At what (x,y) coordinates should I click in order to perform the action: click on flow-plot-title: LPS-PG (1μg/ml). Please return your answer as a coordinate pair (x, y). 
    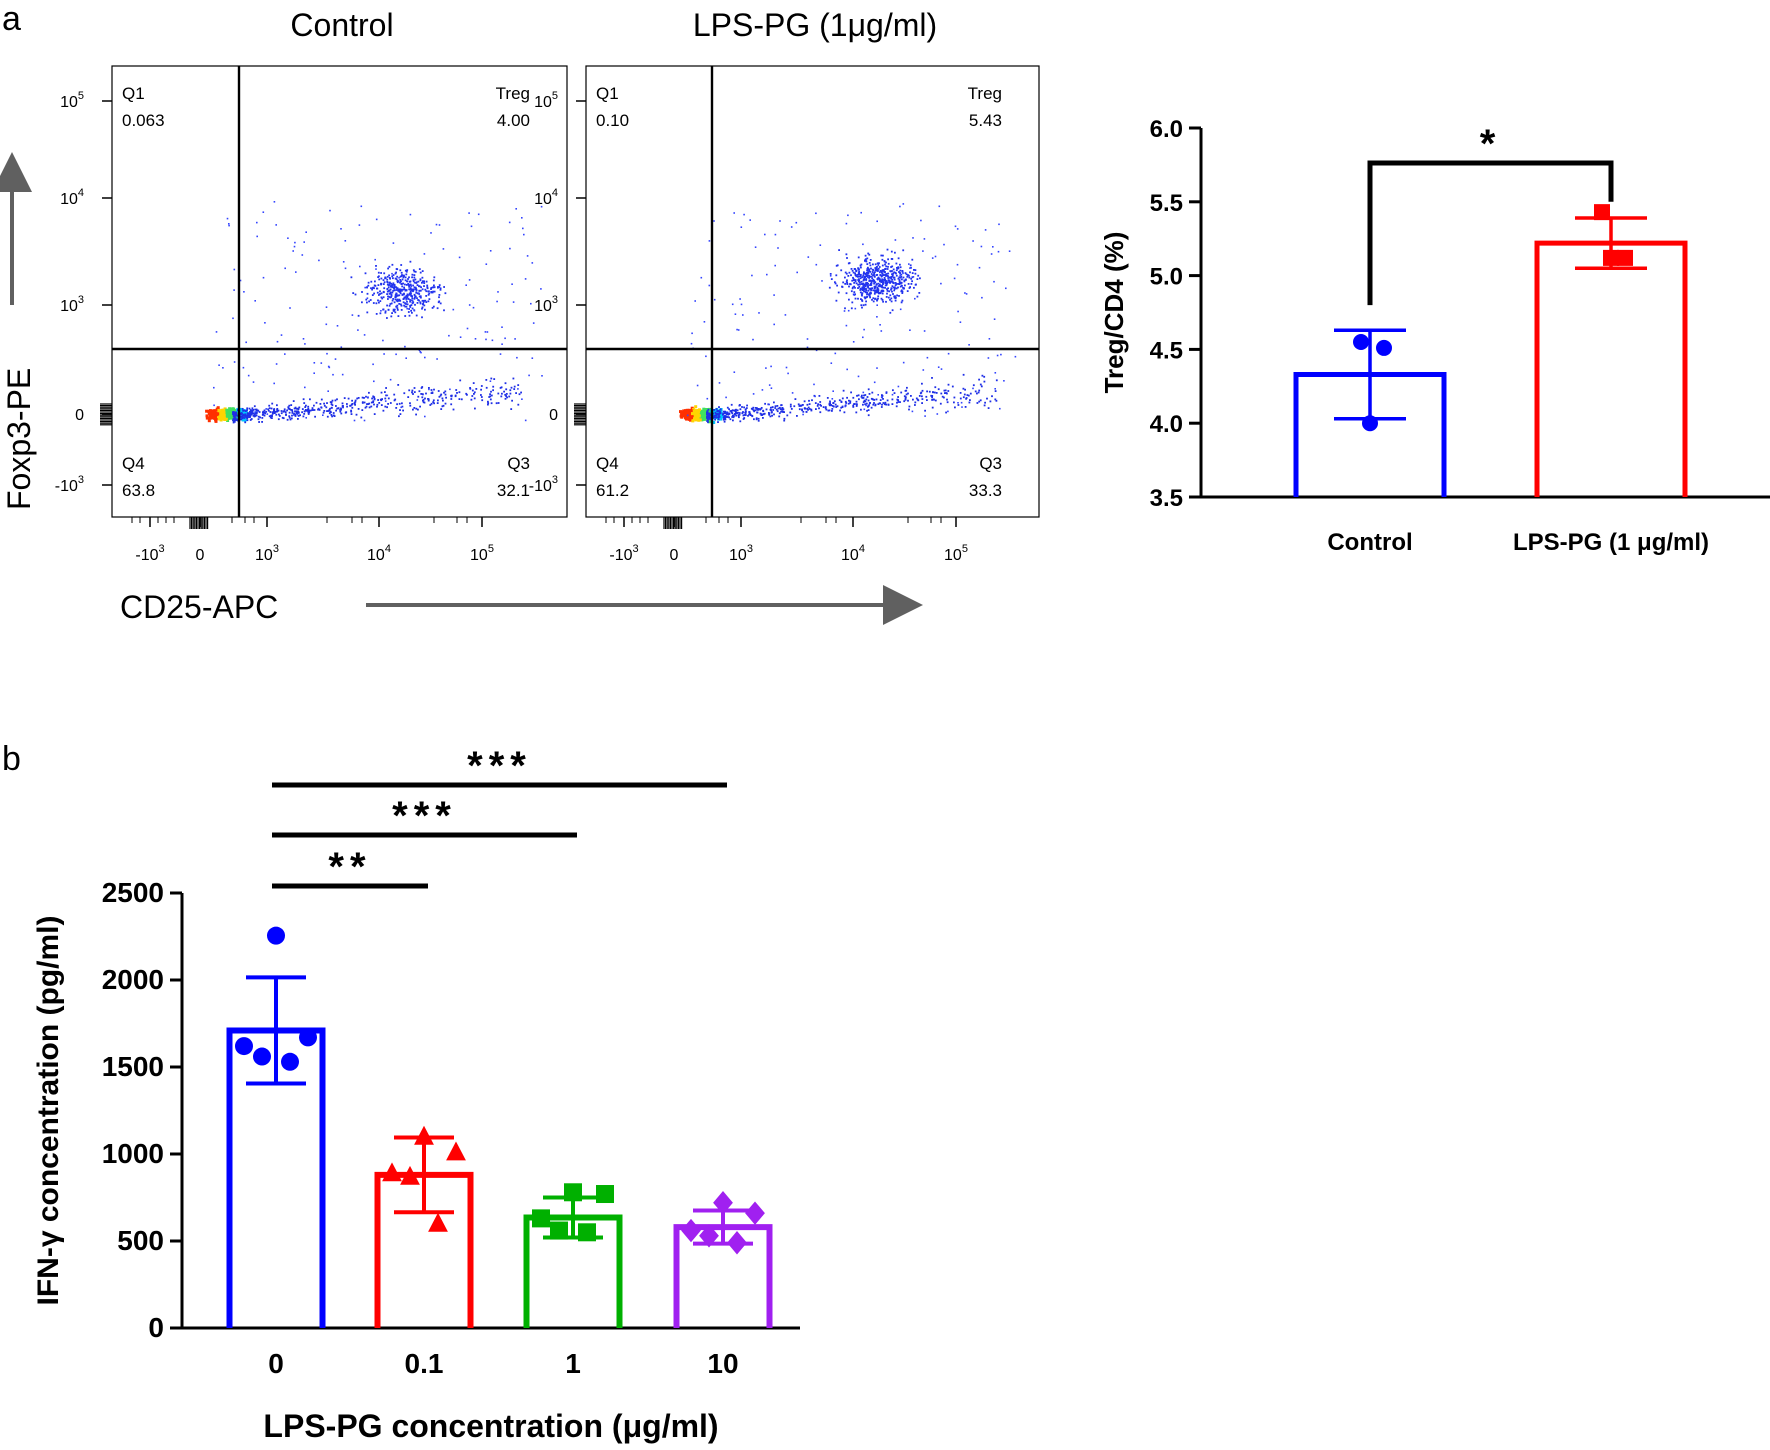
    Looking at the image, I should click on (815, 25).